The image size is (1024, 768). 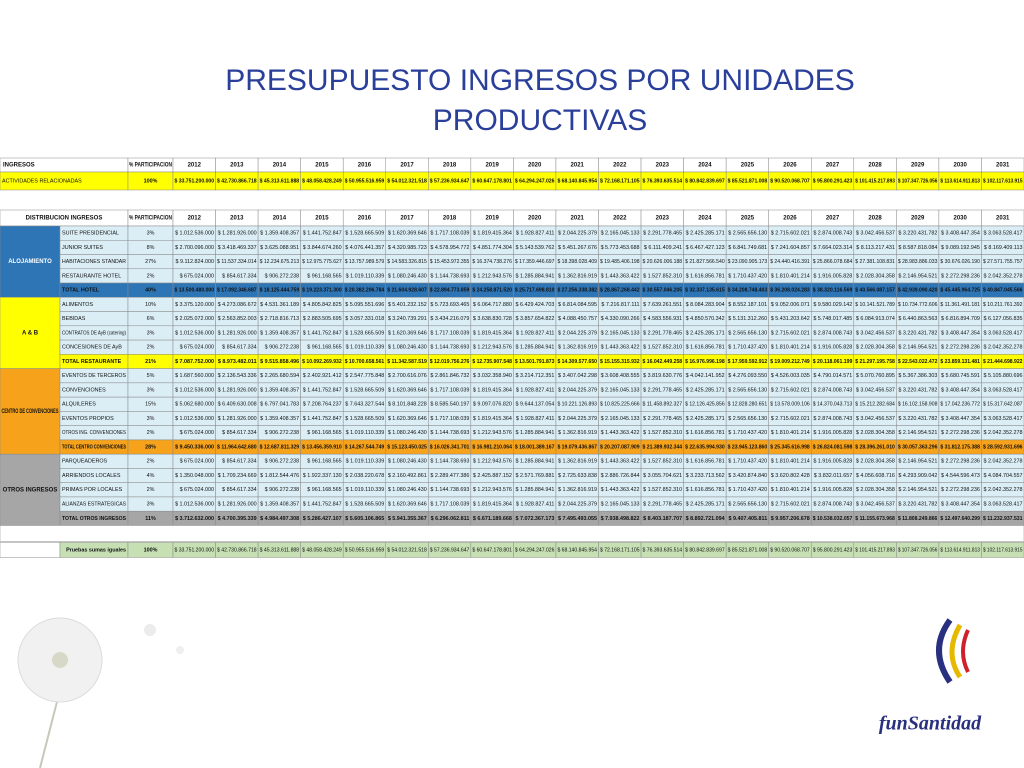 What do you see at coordinates (282, 348) in the screenshot?
I see `cell-text: $ 906.272.238` at bounding box center [282, 348].